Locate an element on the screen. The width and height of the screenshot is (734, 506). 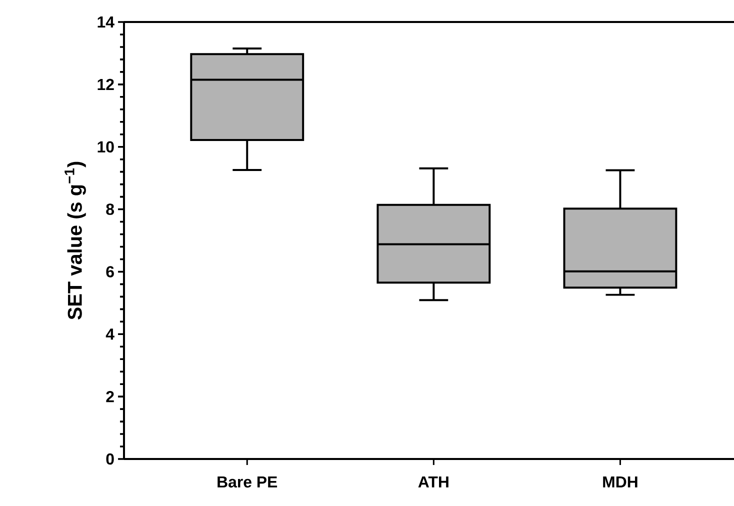
y-tick-label: 0 is located at coordinates (110, 459).